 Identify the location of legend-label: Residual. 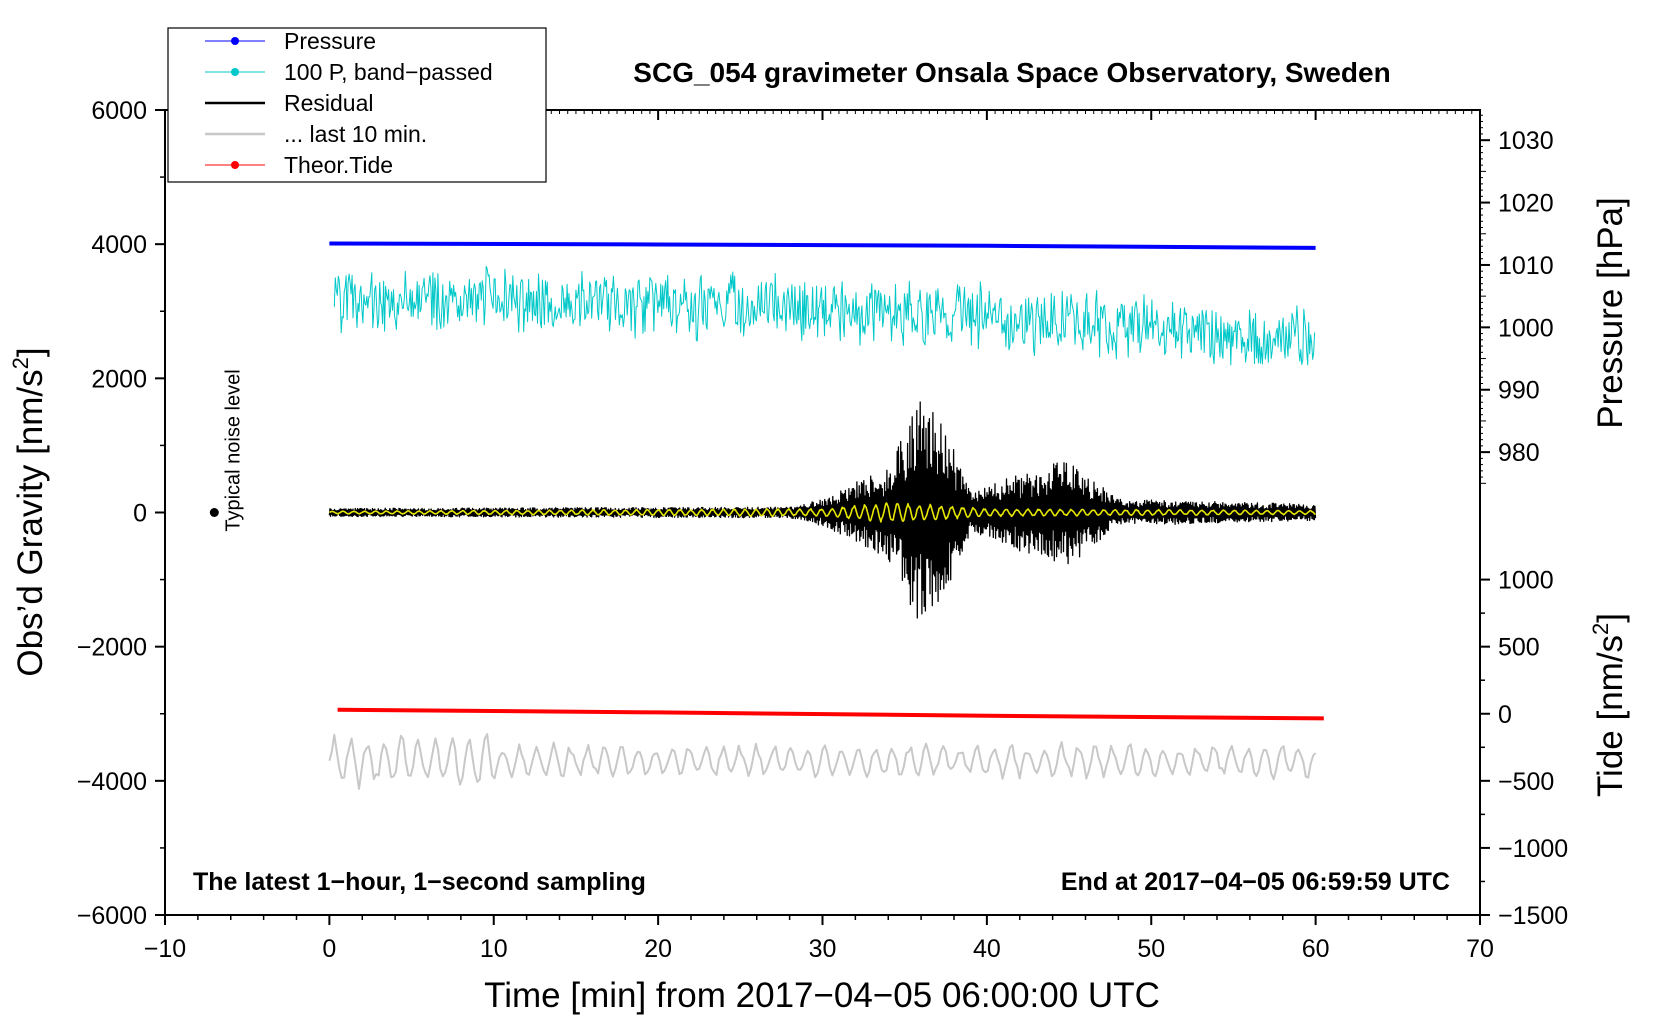
(329, 103).